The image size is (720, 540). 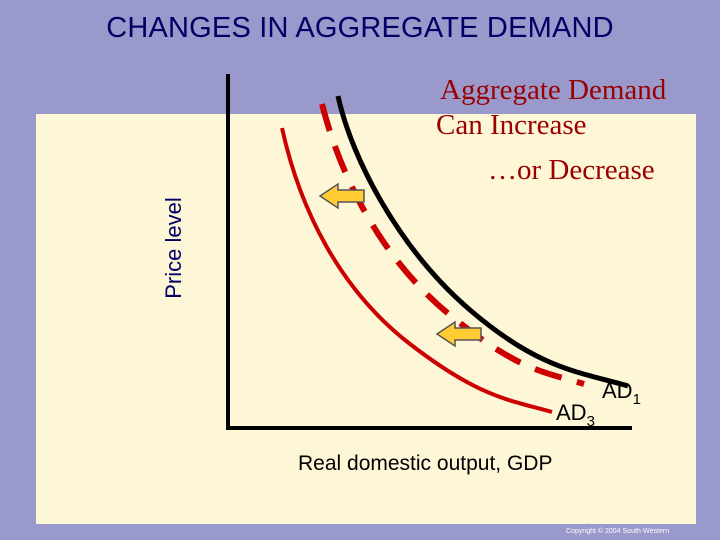 I want to click on annotation-line-3: …or Decrease, so click(x=571, y=170).